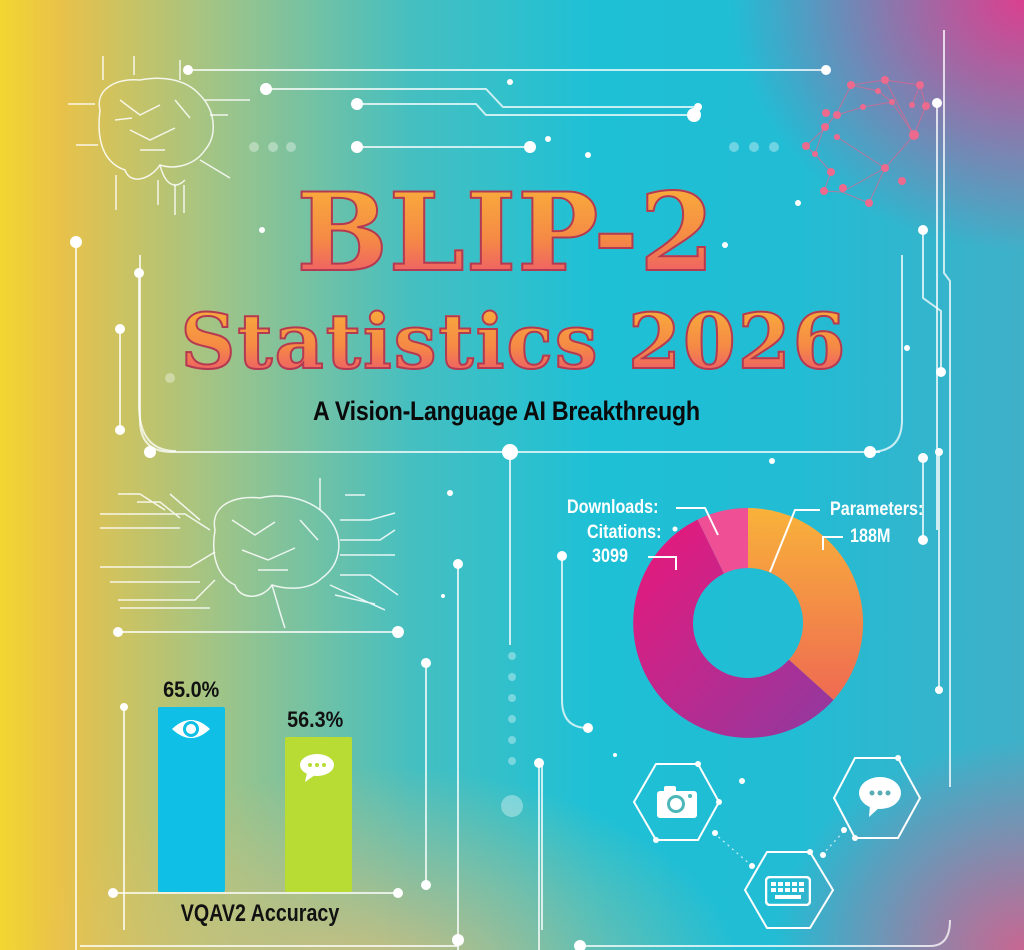 The width and height of the screenshot is (1024, 950). What do you see at coordinates (722, 540) in the screenshot?
I see `donut-segment-downloads` at bounding box center [722, 540].